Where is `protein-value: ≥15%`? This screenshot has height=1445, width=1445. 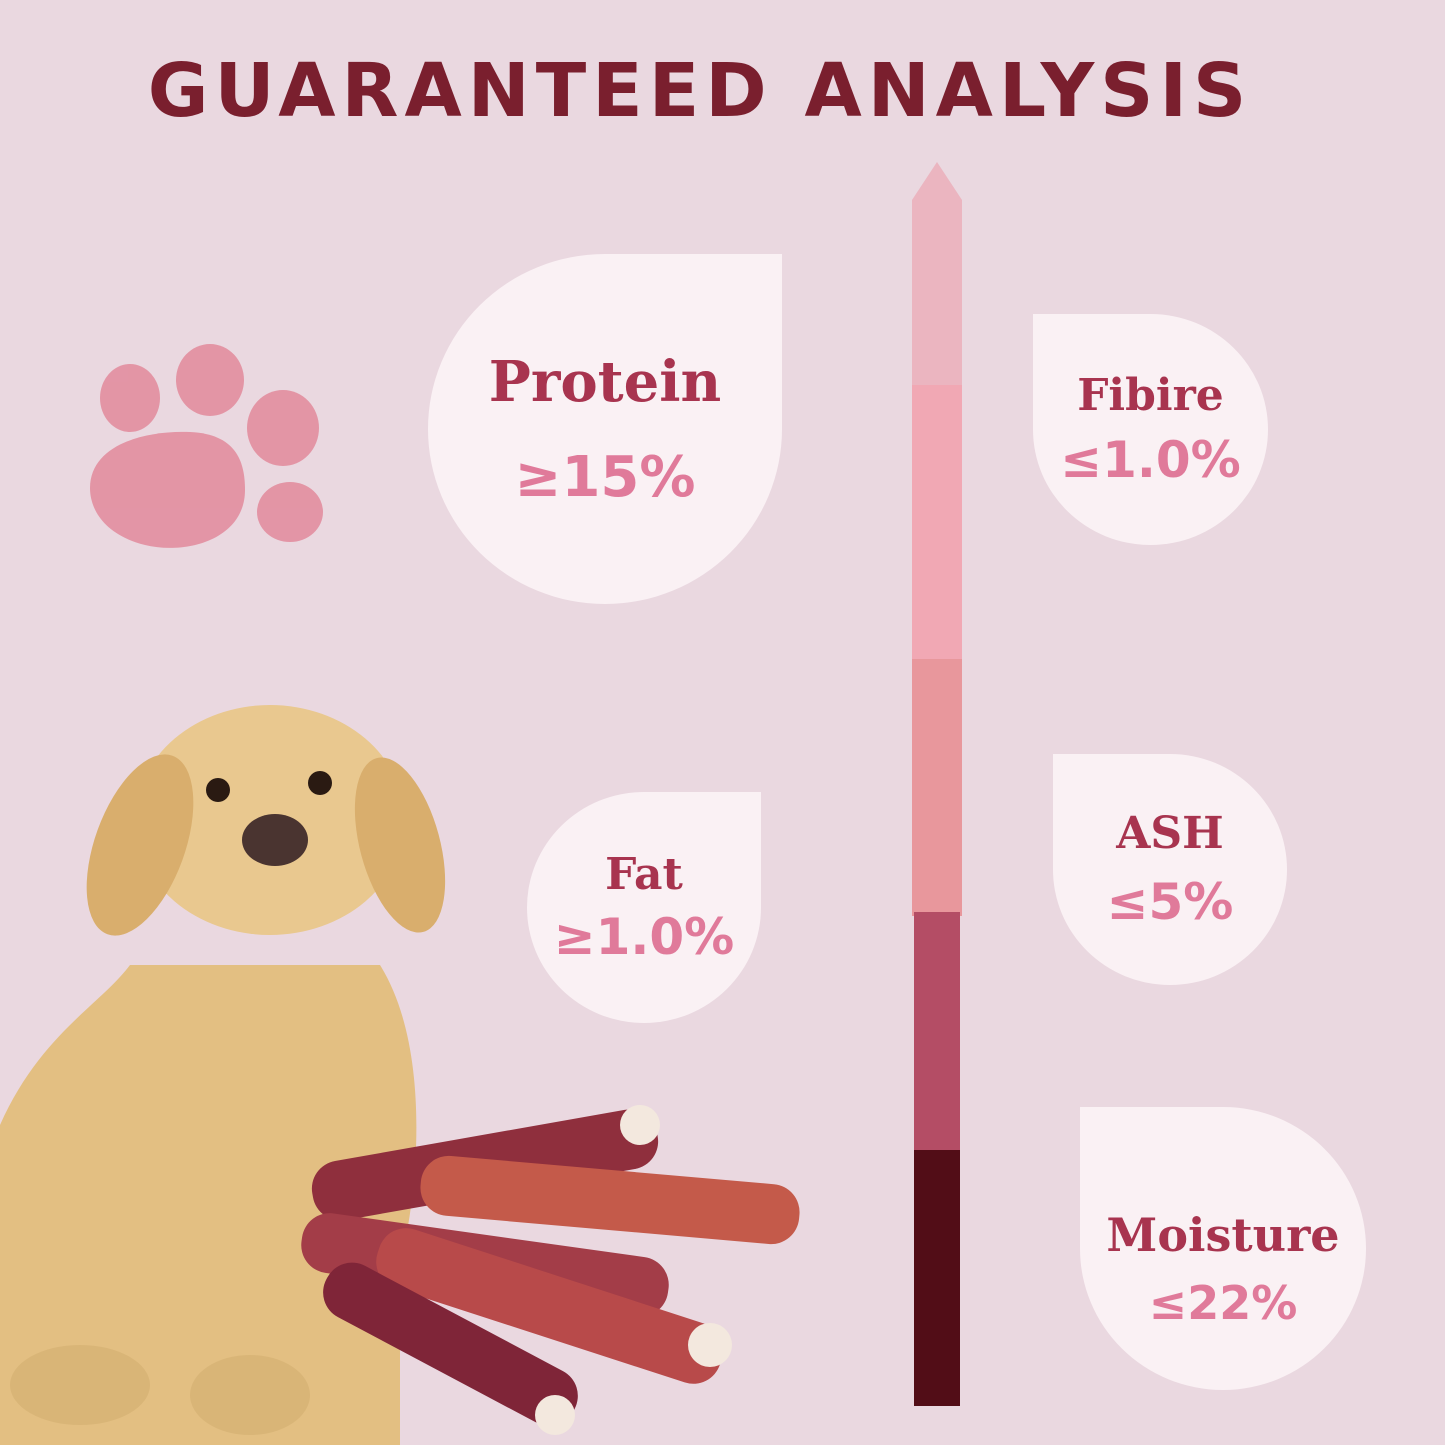 protein-value: ≥15% is located at coordinates (605, 477).